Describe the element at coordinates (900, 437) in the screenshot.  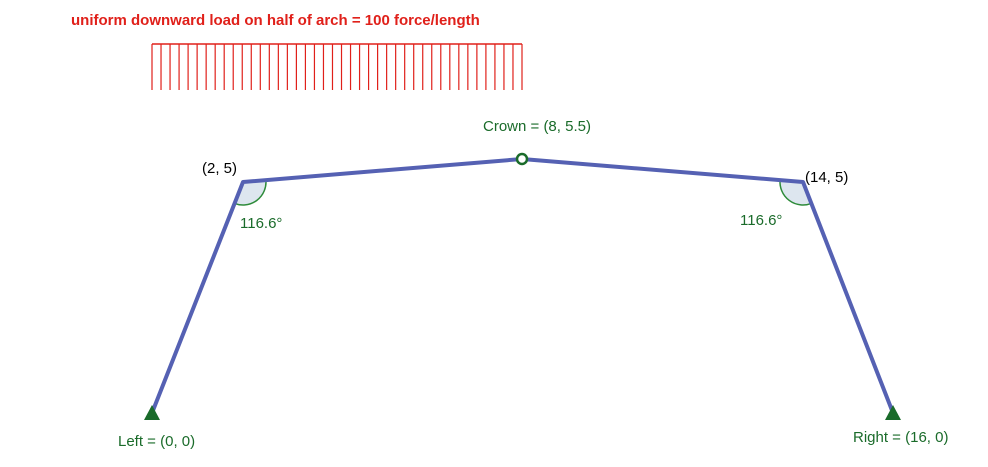
I see `right-support-label: Right = (16, 0)` at that location.